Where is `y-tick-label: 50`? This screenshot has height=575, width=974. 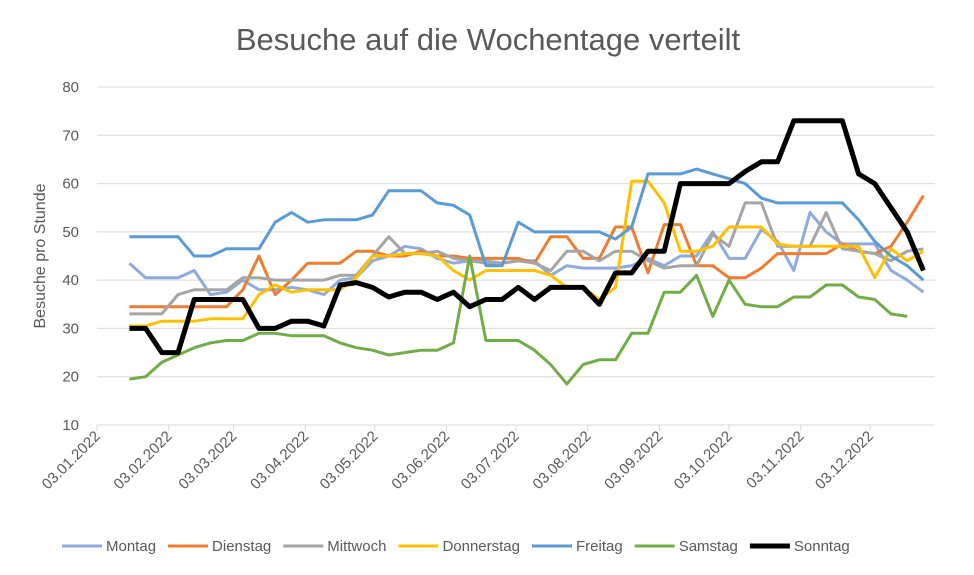 y-tick-label: 50 is located at coordinates (70, 232).